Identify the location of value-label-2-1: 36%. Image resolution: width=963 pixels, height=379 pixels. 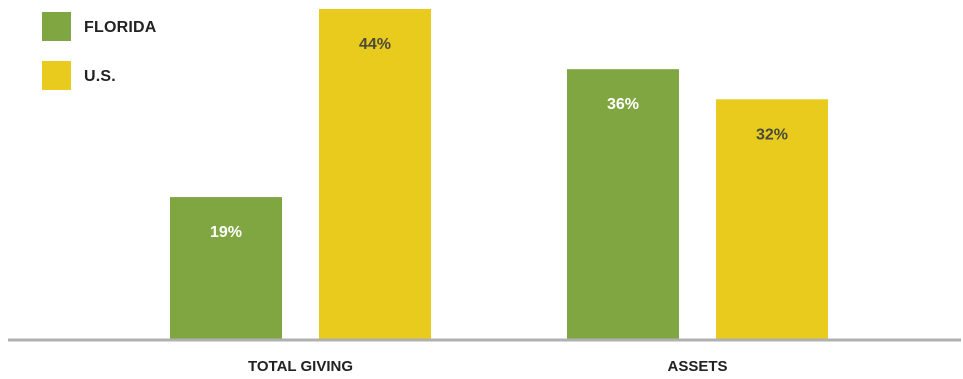
(623, 104).